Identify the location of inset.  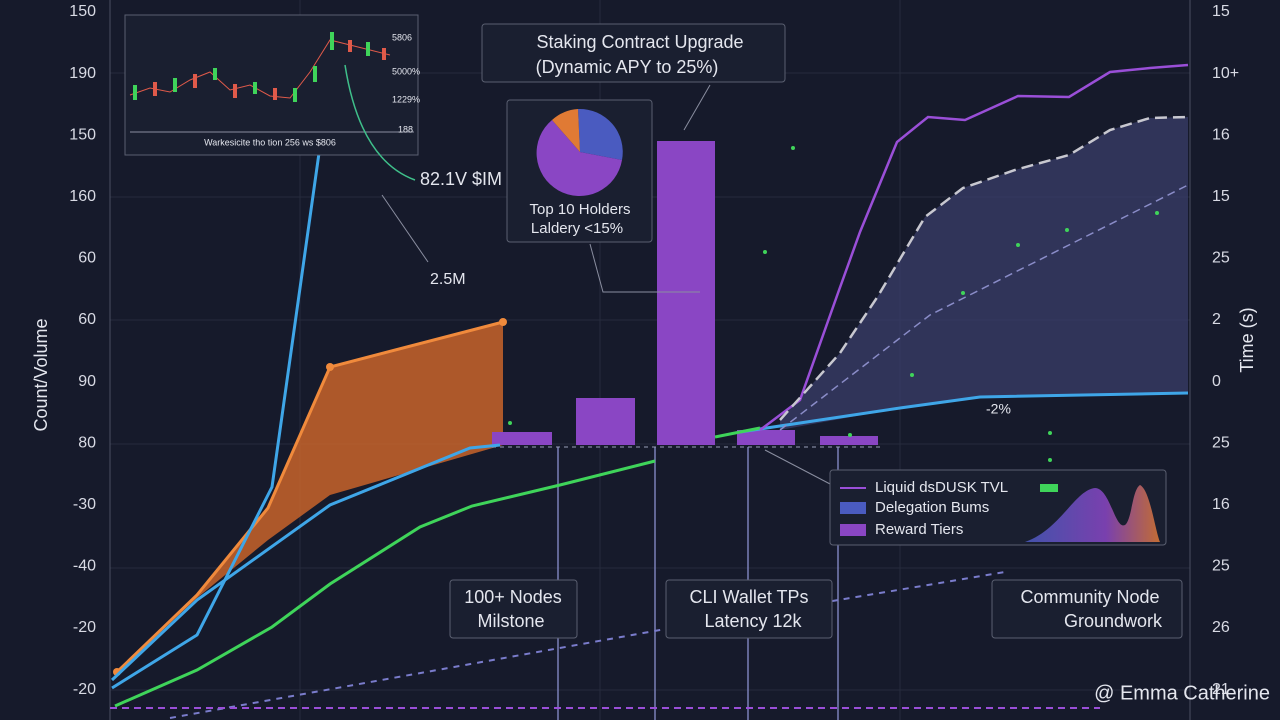
(271, 85).